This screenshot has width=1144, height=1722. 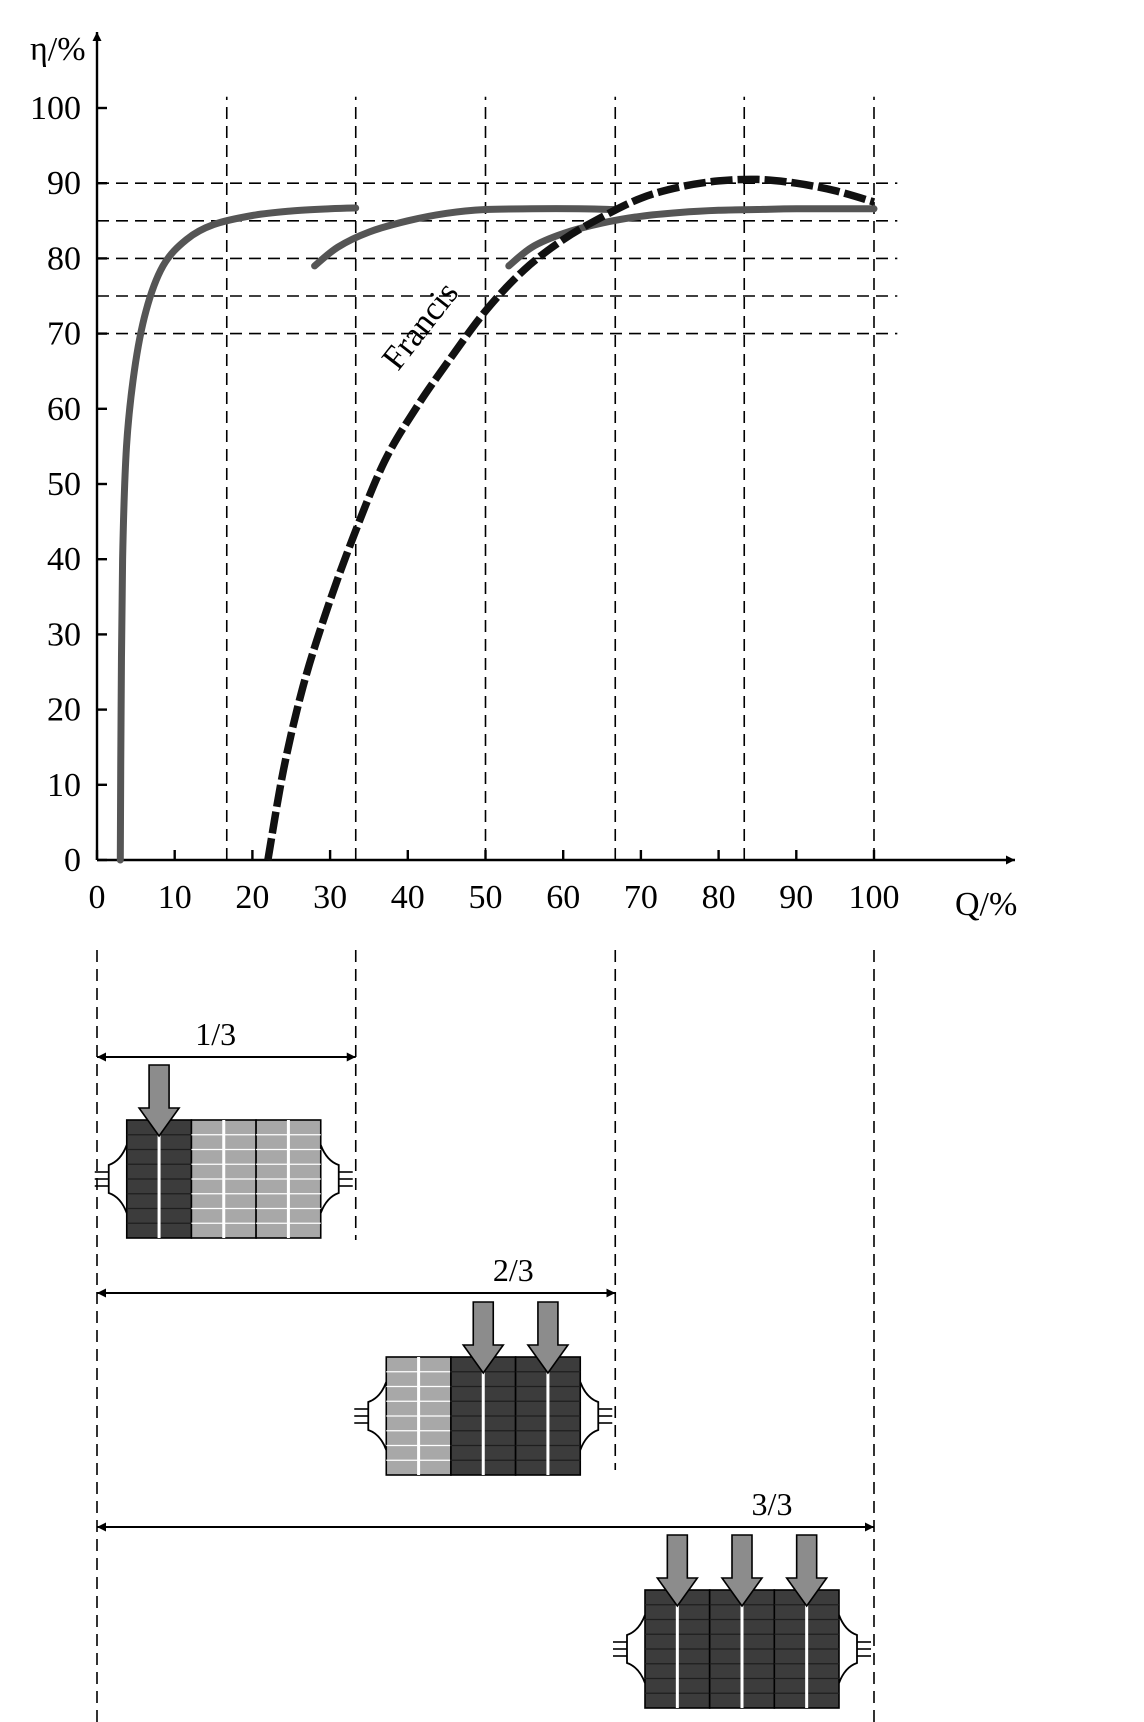 I want to click on y-tick-label: 100, so click(x=55, y=108).